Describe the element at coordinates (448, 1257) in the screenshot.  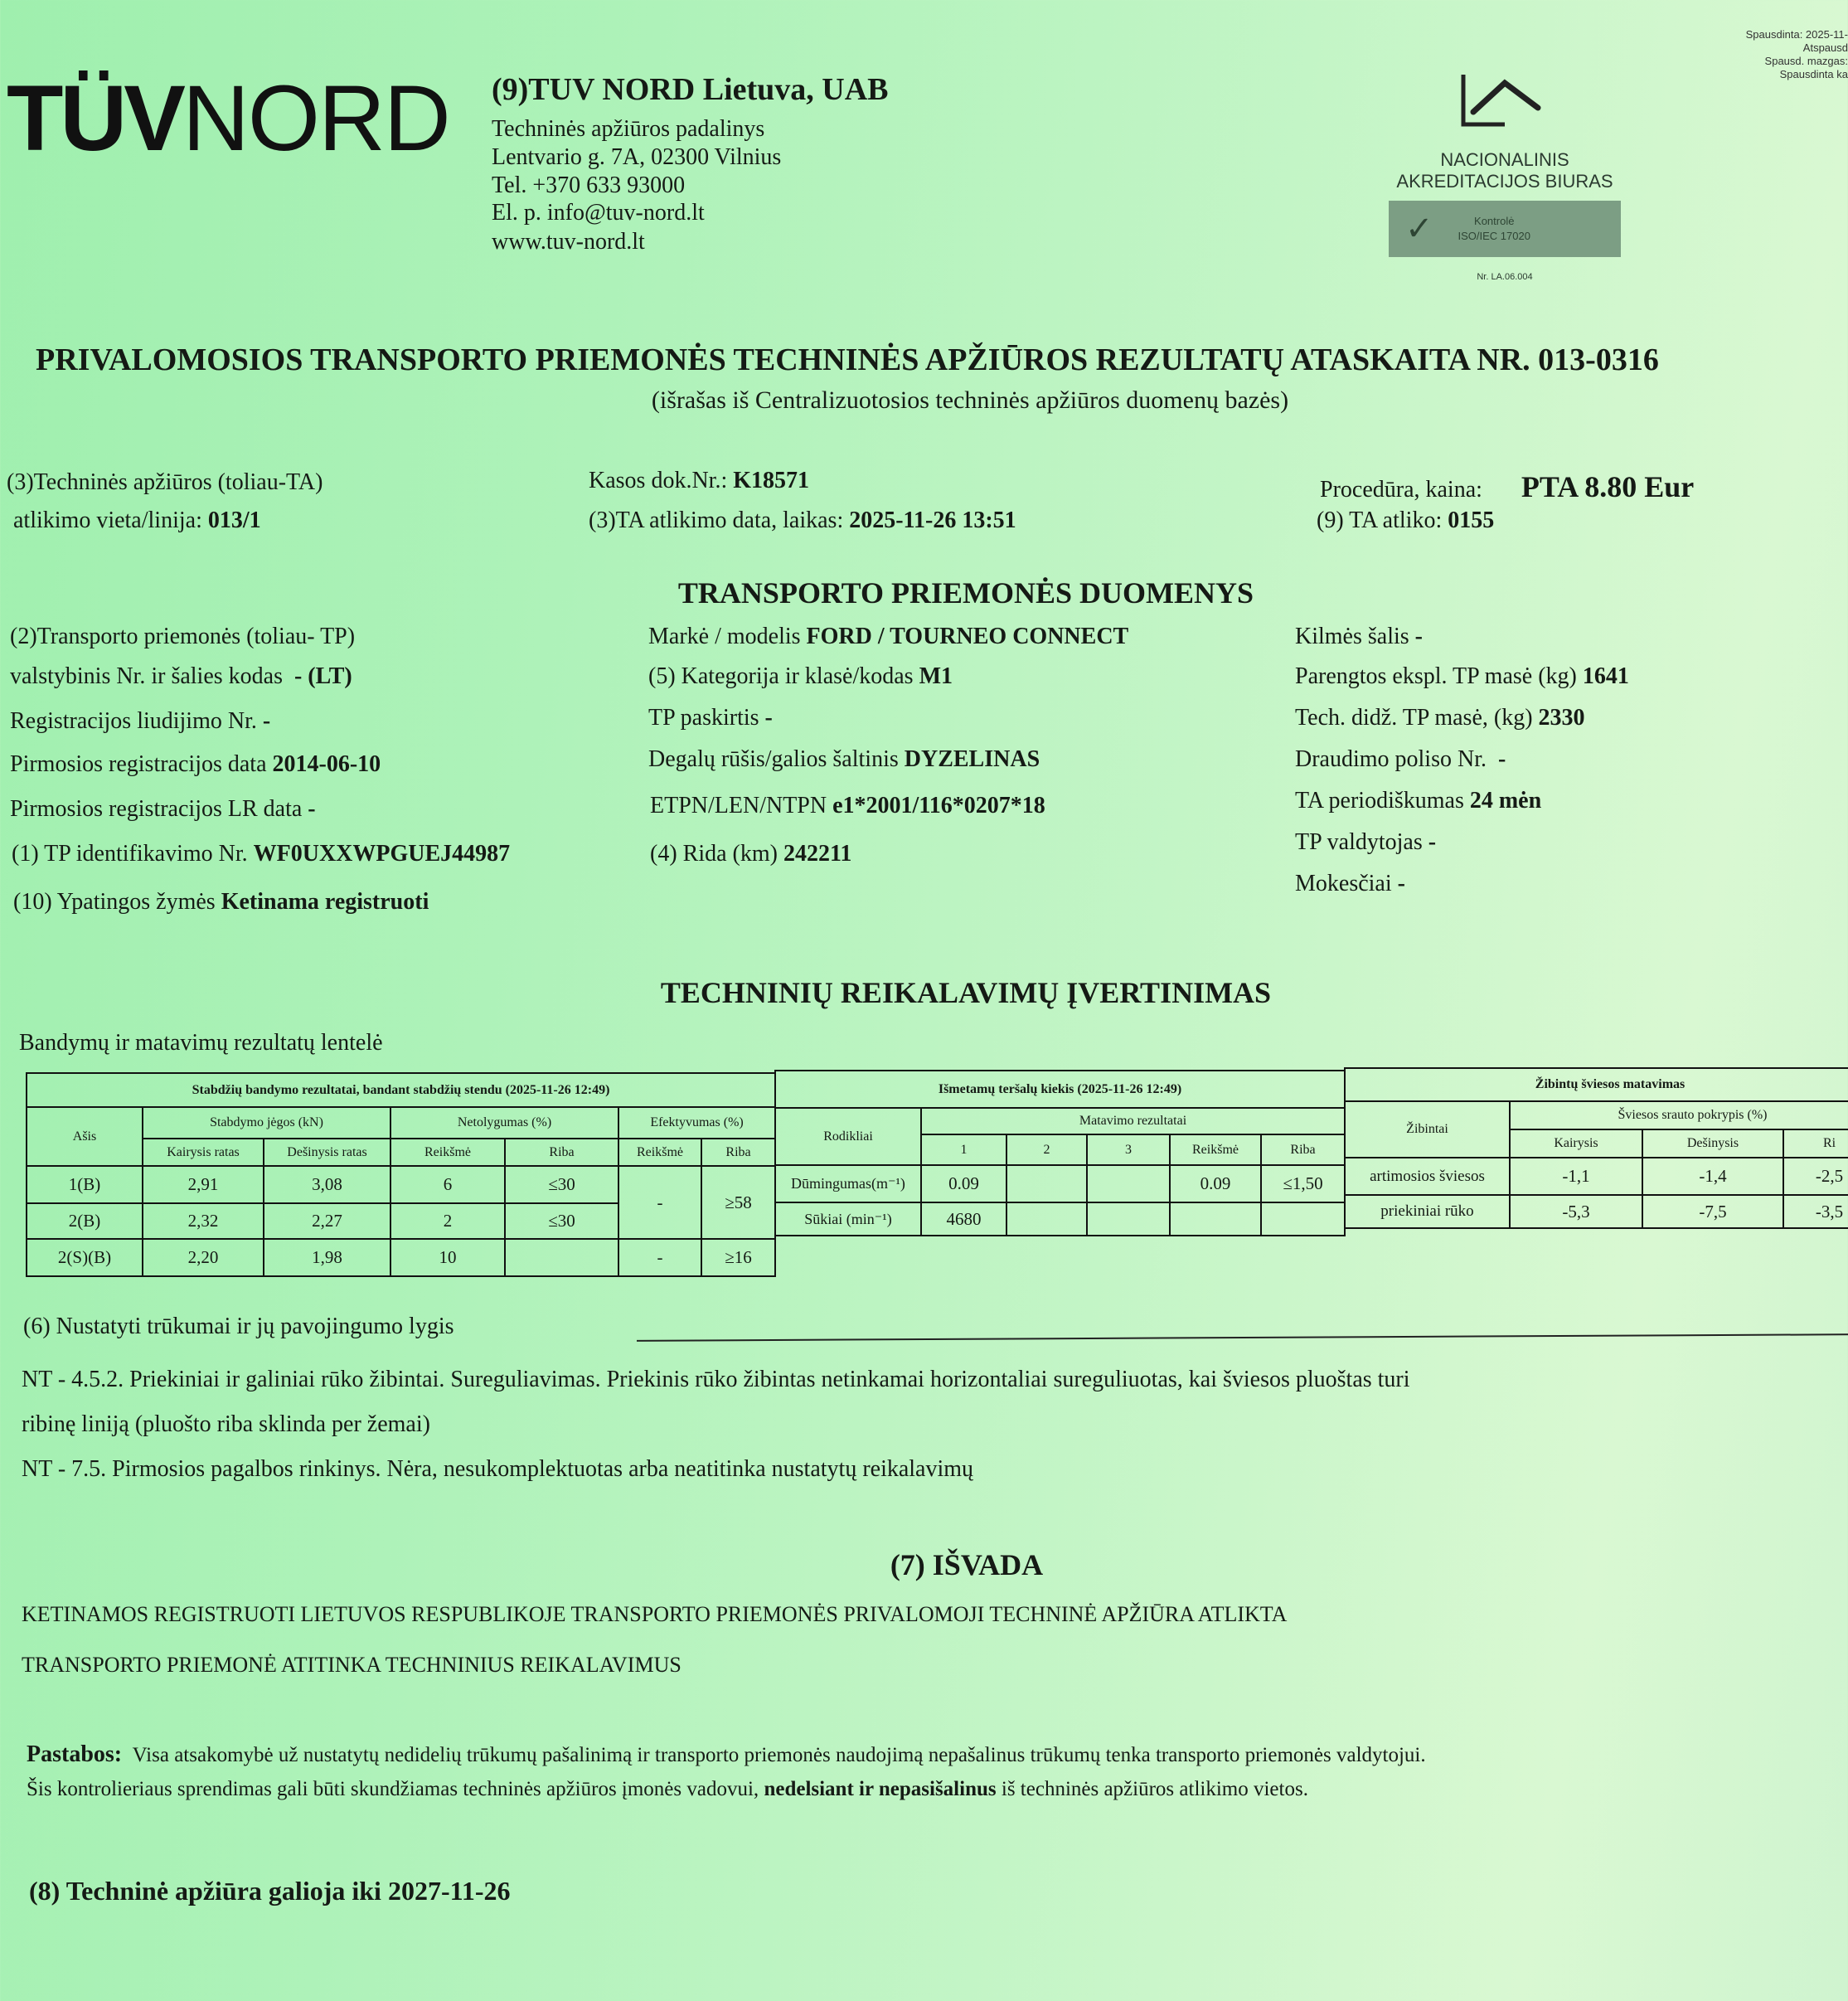
I see `table-cell: 10` at that location.